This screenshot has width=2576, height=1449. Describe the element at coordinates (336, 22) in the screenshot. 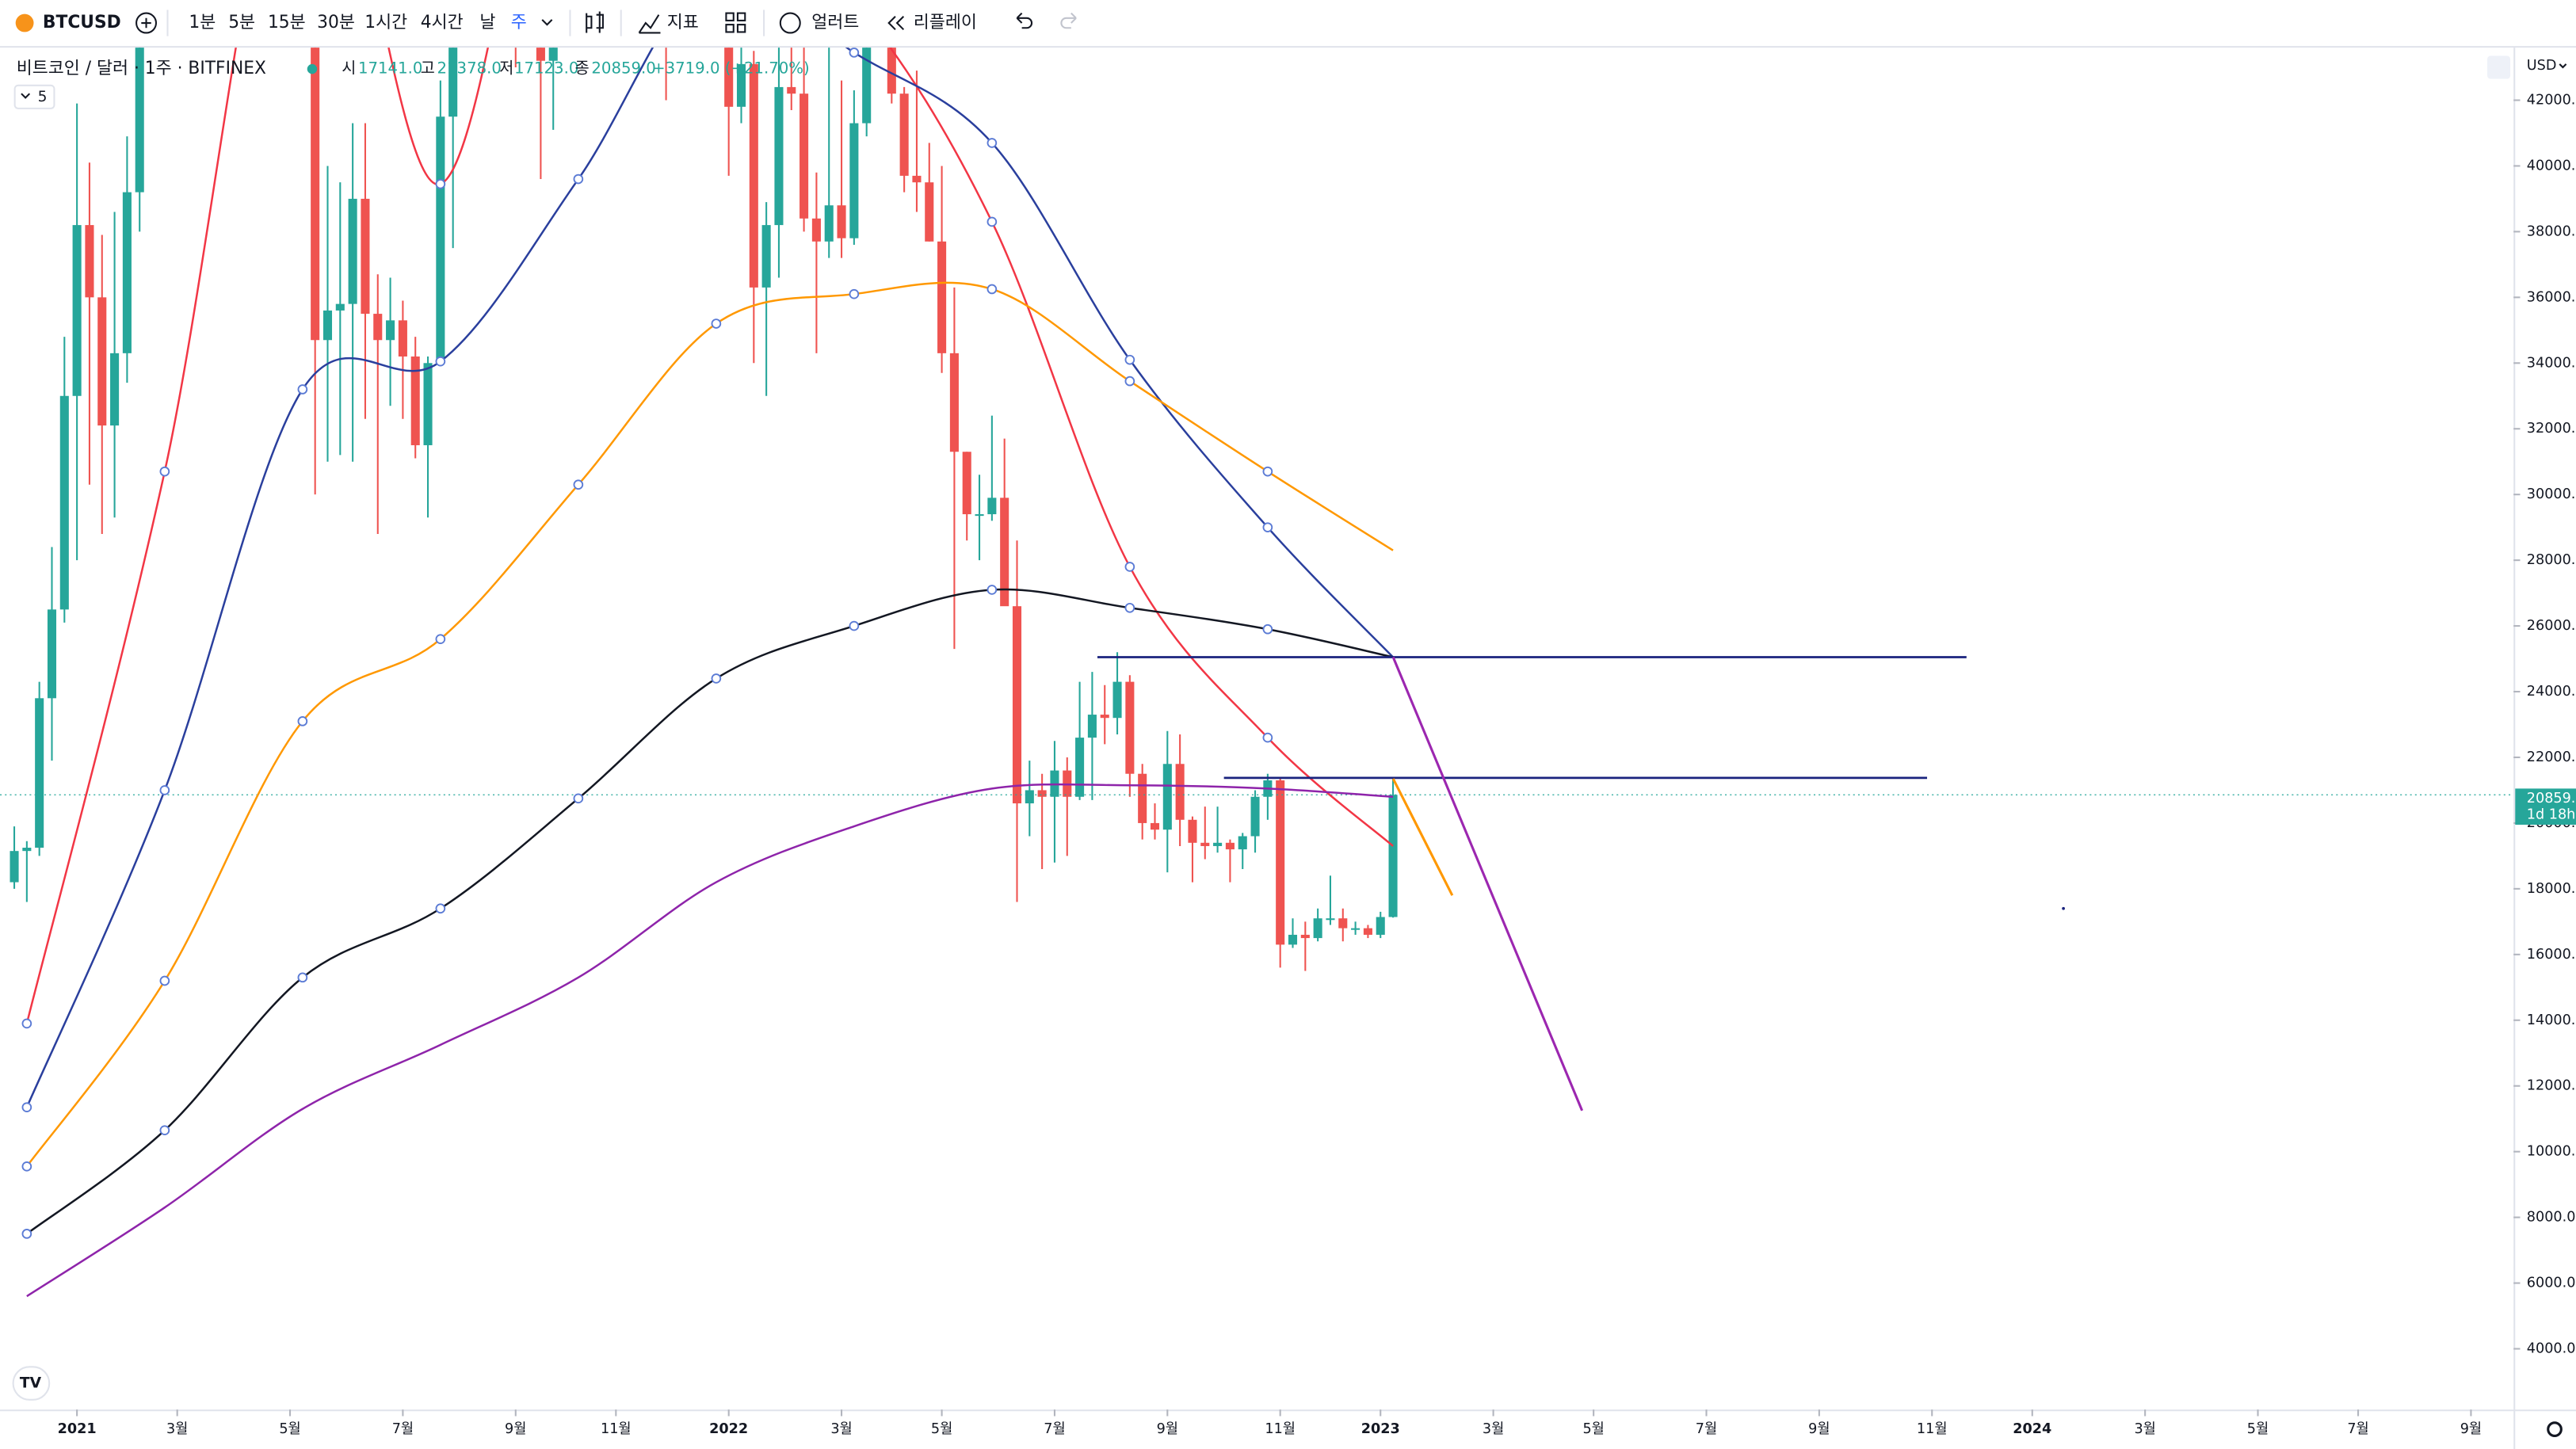

I see `interval: 30분` at that location.